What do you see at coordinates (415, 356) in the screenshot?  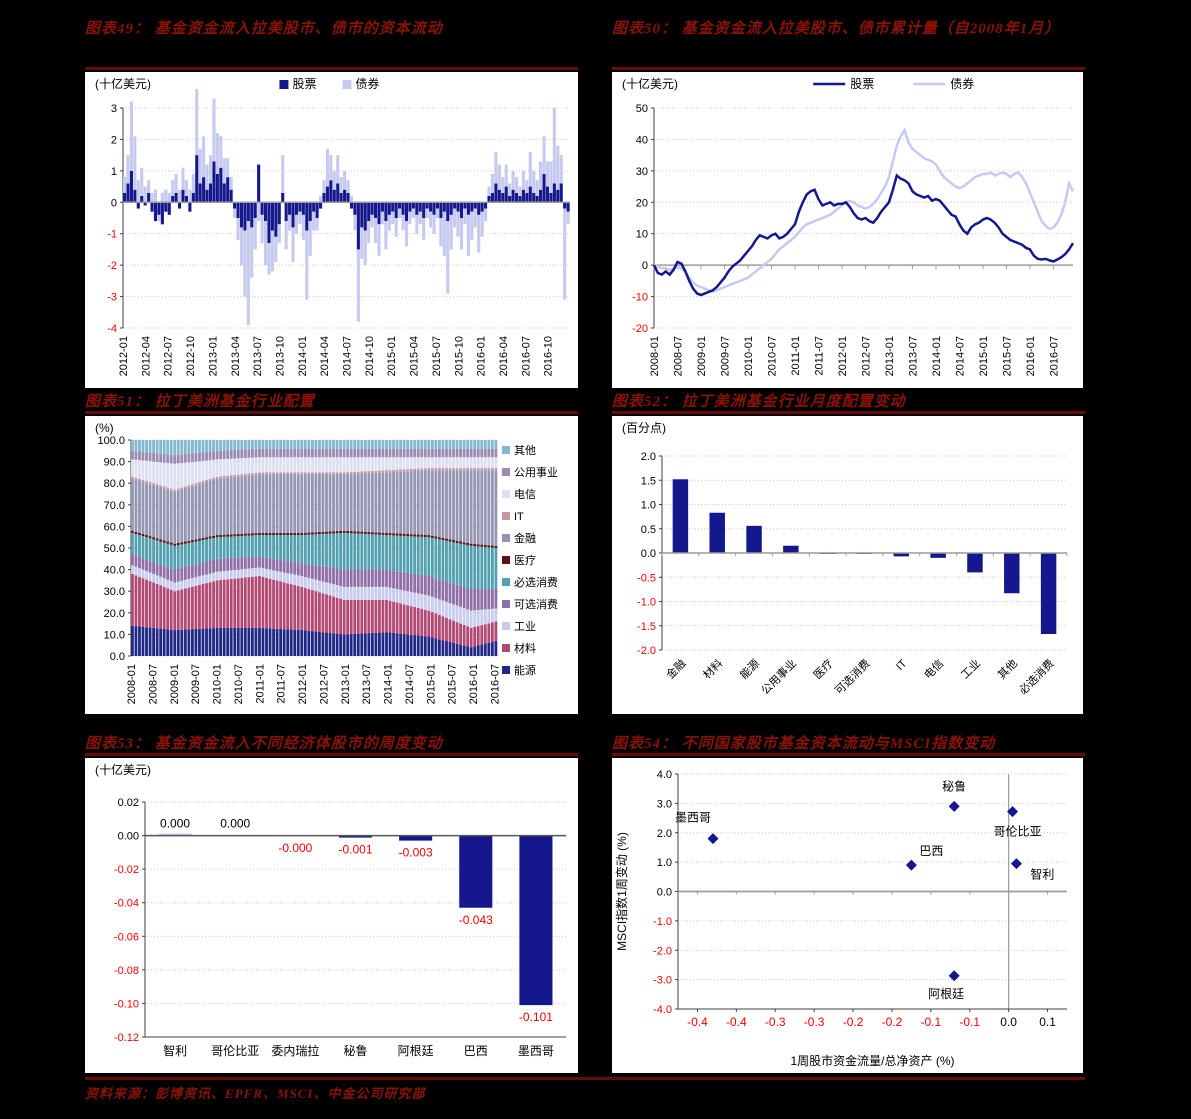 I see `svg-text: 2015-04` at bounding box center [415, 356].